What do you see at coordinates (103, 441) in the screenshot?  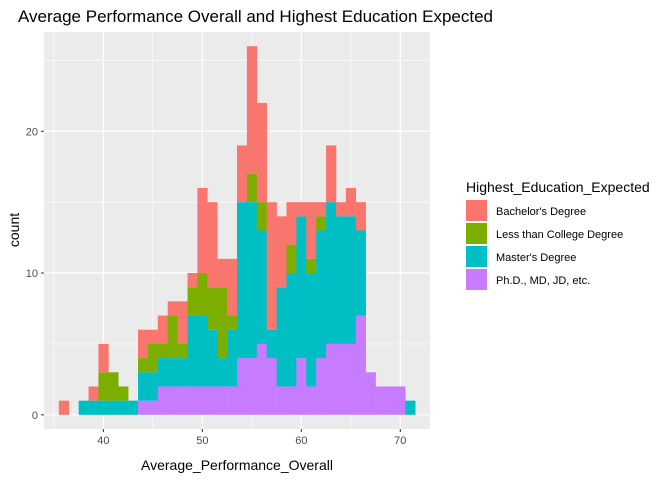 I see `x-tick-label: 40` at bounding box center [103, 441].